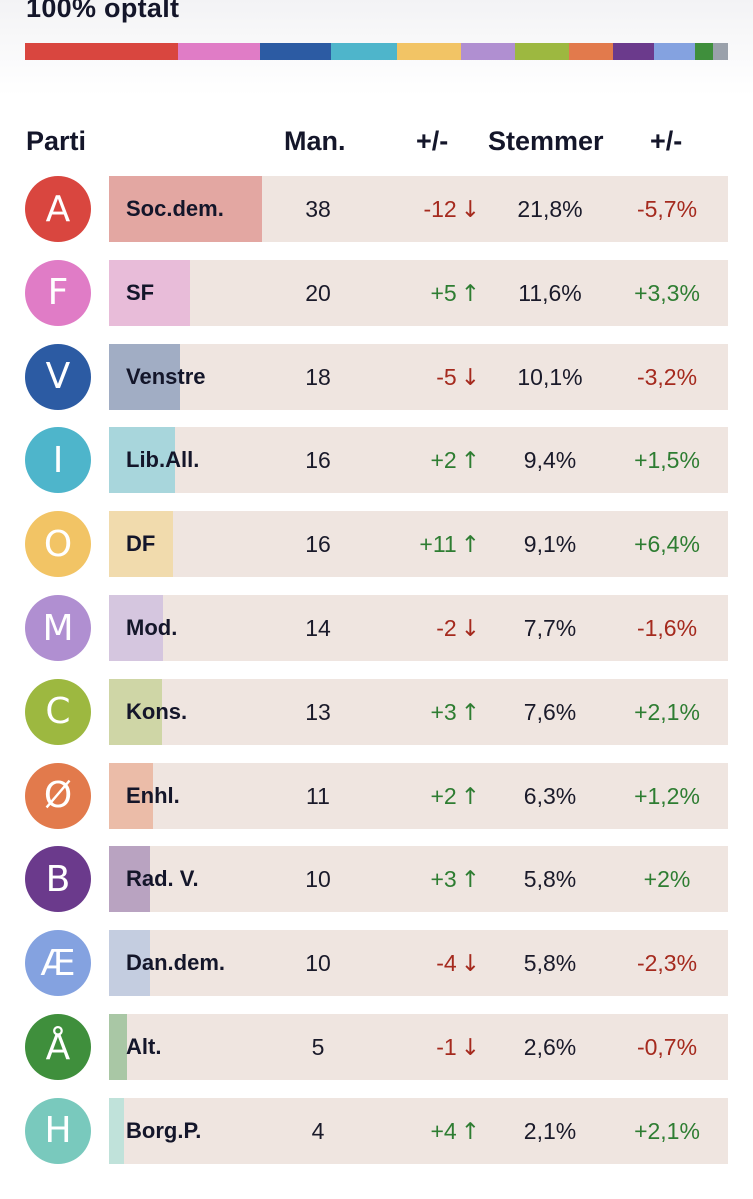  I want to click on party-row: B Rad. V. 10 +3 ↑ 5,8% +2%, so click(376, 888).